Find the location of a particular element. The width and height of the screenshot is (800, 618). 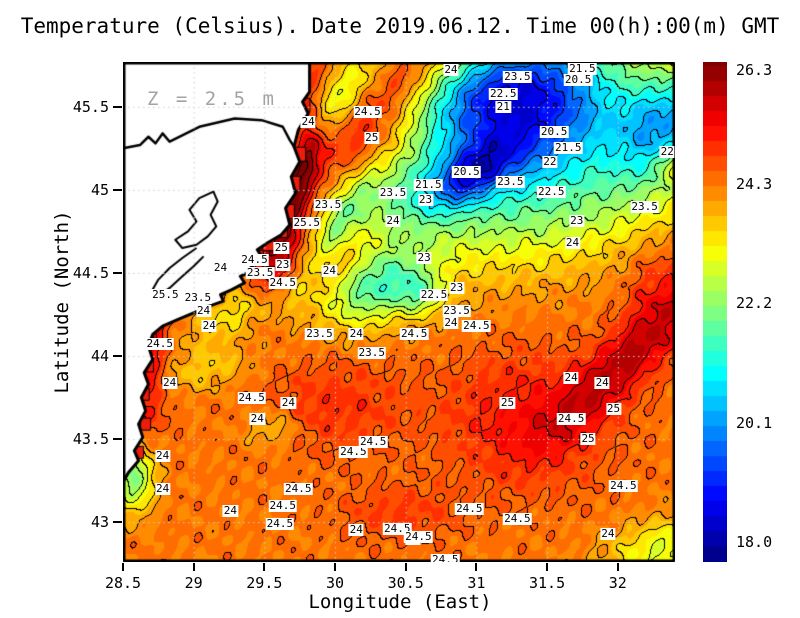

colorbar-tick-label: 22.2 is located at coordinates (754, 303).